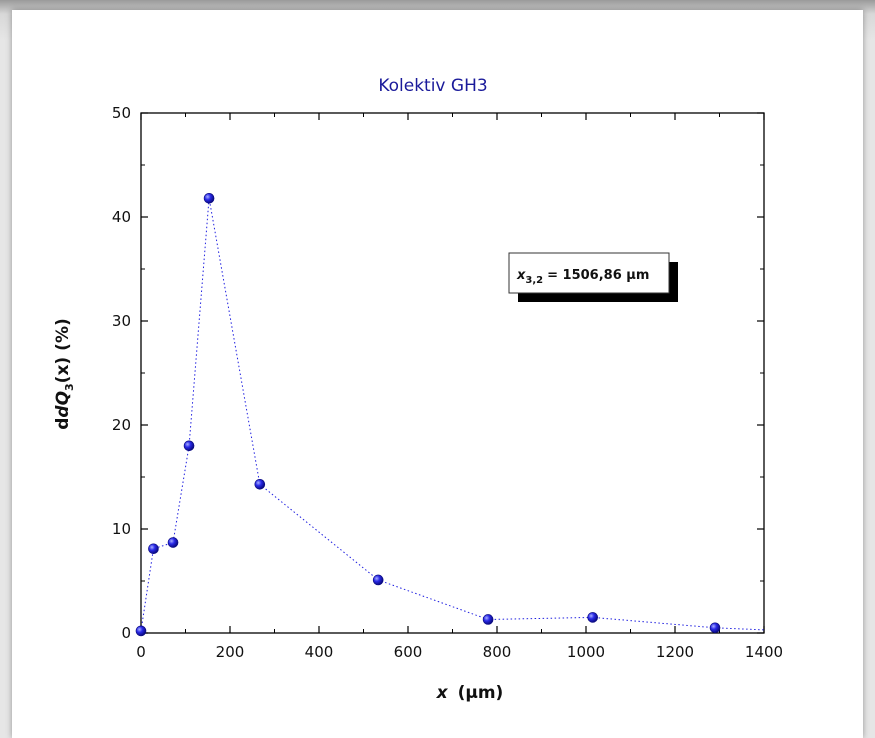 This screenshot has height=738, width=875. Describe the element at coordinates (764, 652) in the screenshot. I see `x-tick-label: 1400` at that location.